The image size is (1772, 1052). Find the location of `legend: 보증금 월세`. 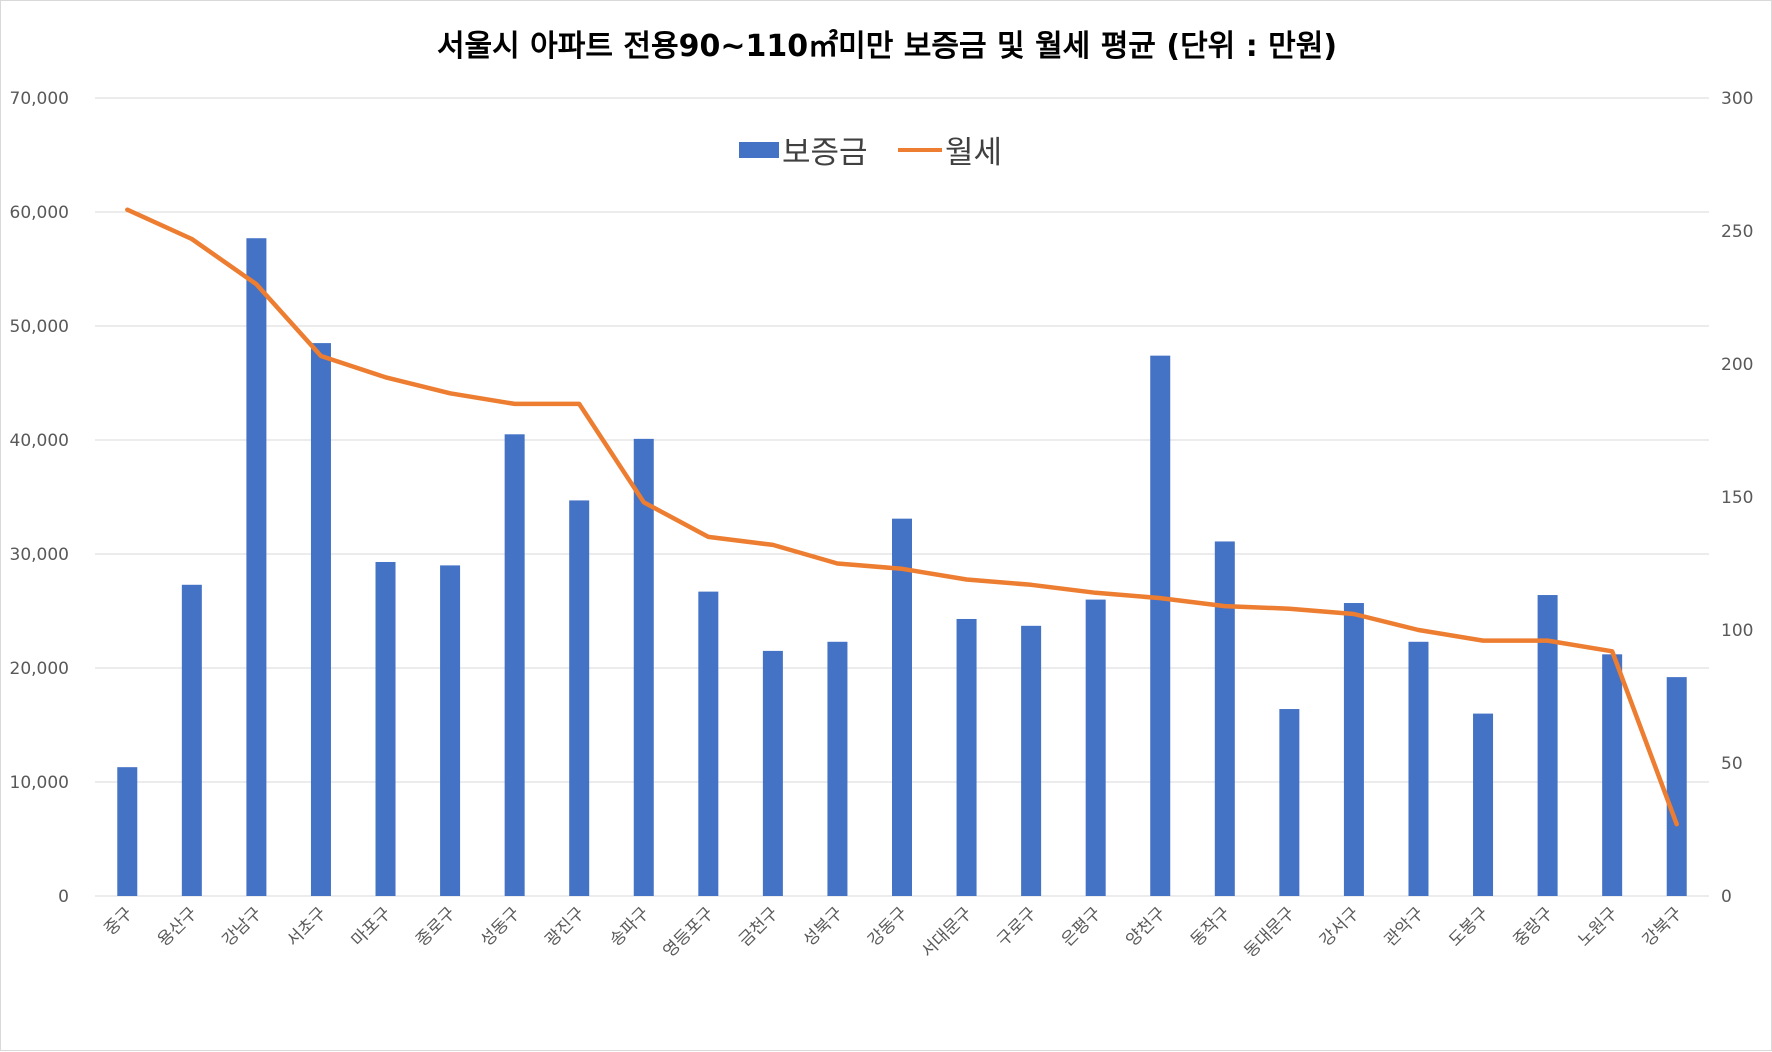

legend: 보증금 월세 is located at coordinates (870, 153).